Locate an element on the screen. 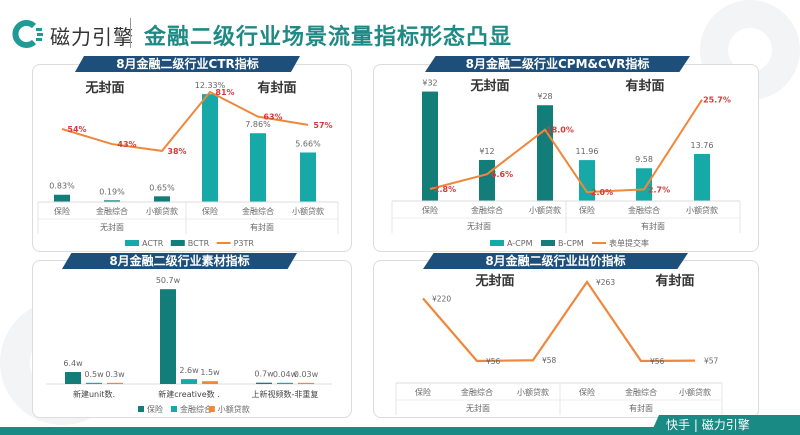  x-tick-label: 新建unit数. is located at coordinates (94, 394).